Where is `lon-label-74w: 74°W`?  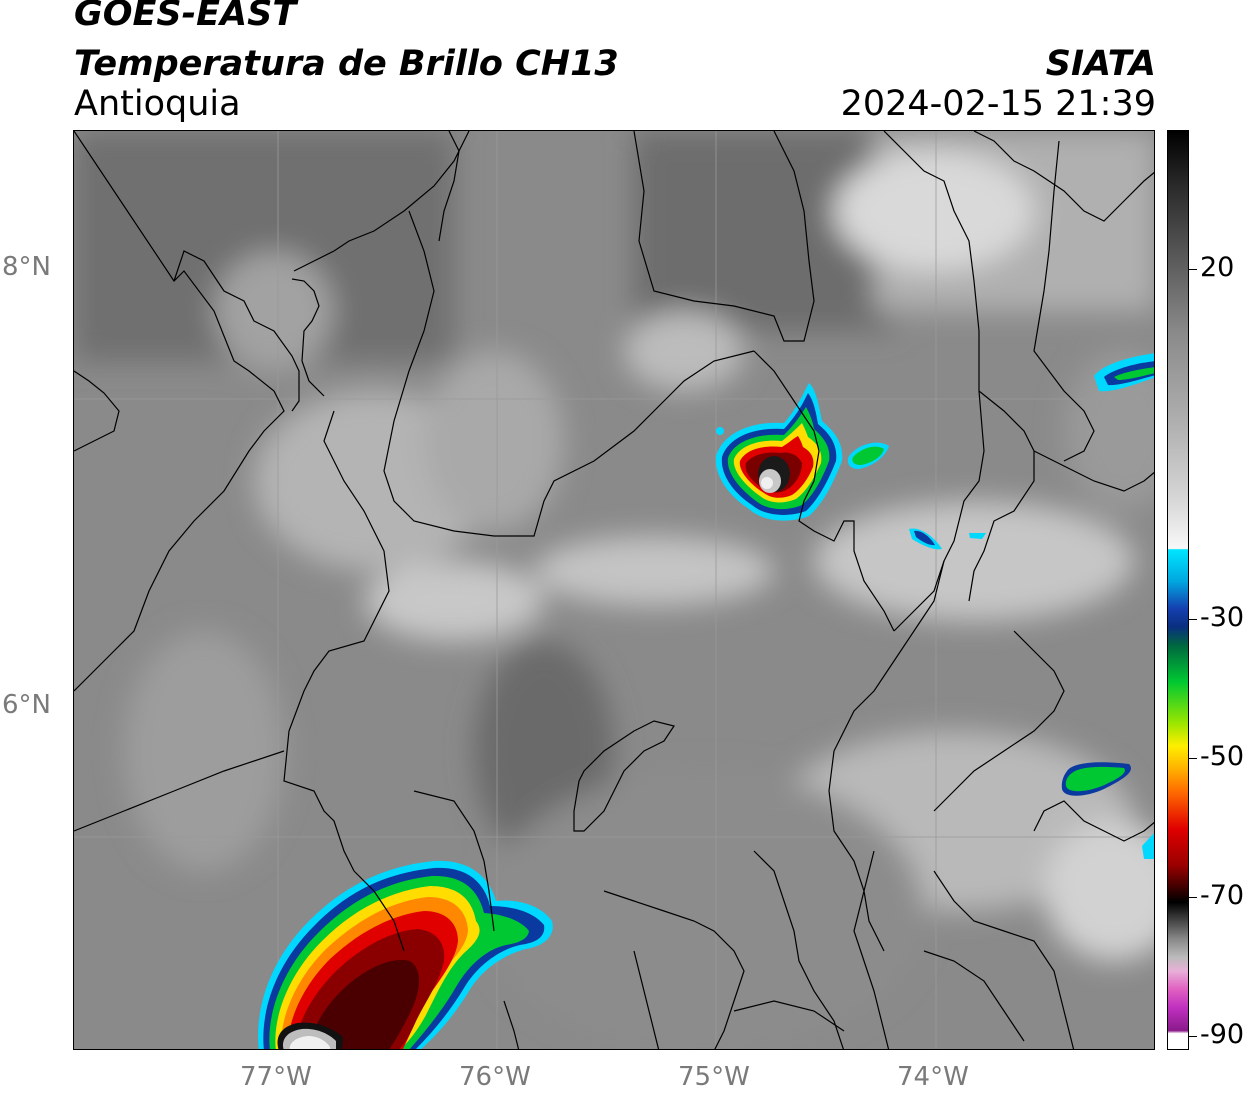
lon-label-74w: 74°W is located at coordinates (933, 1077).